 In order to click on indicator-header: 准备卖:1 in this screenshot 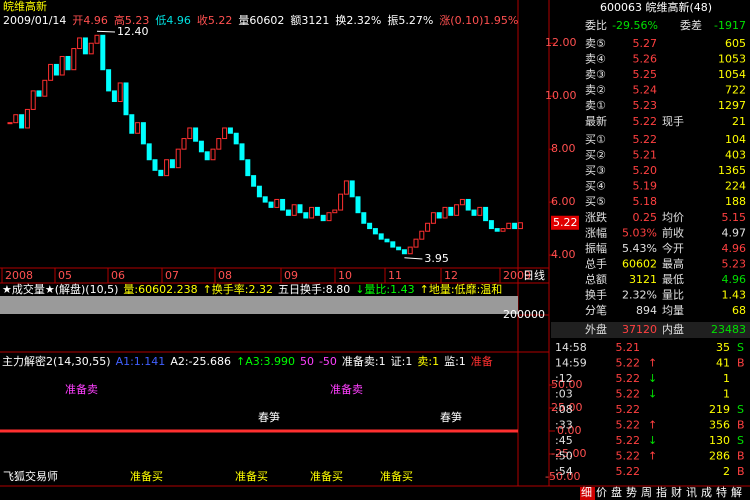, I will do `click(364, 361)`.